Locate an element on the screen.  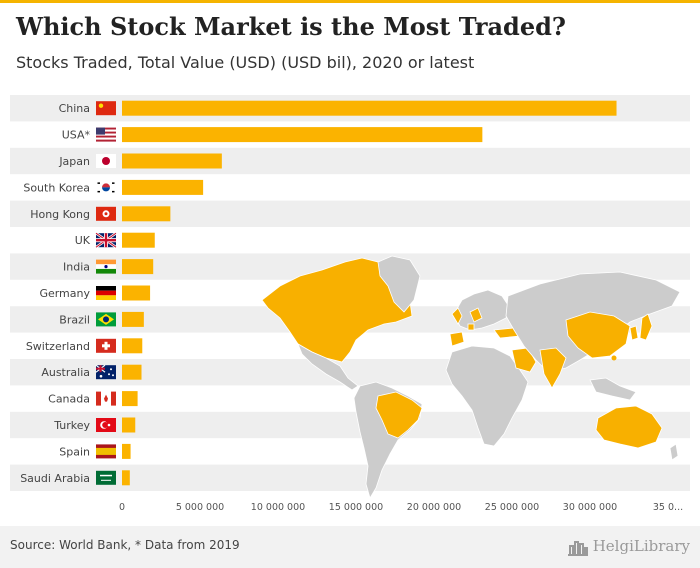
flag-hong-kong-icon is located at coordinates (106, 213).